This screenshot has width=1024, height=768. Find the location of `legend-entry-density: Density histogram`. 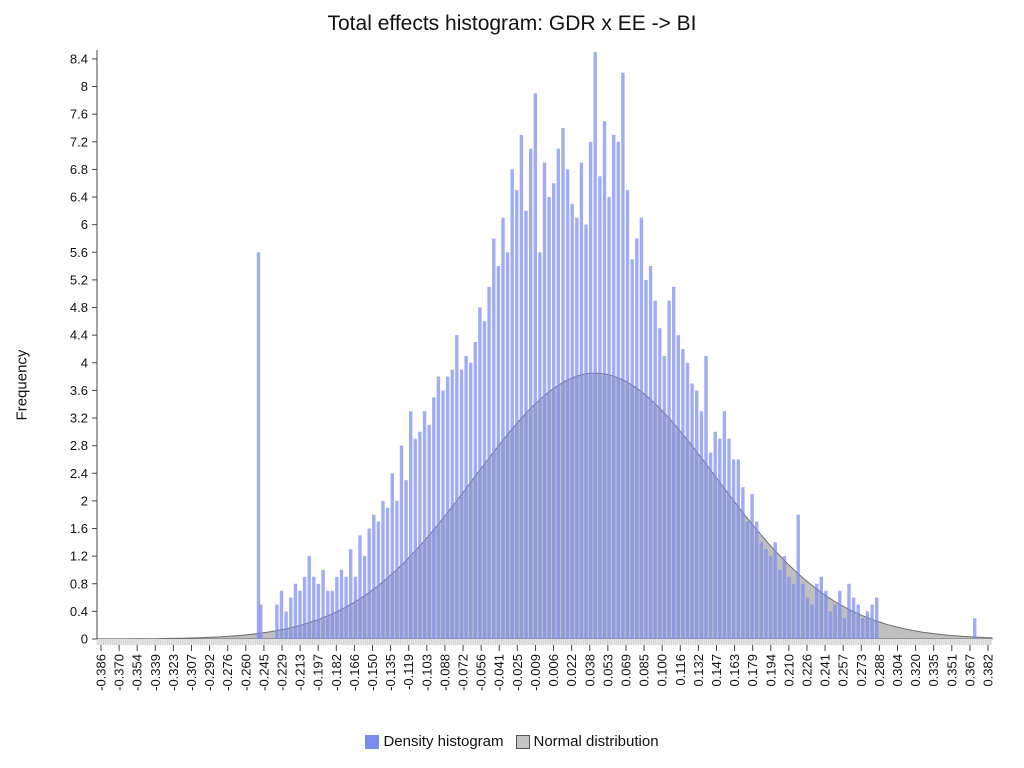

legend-entry-density: Density histogram is located at coordinates (434, 741).